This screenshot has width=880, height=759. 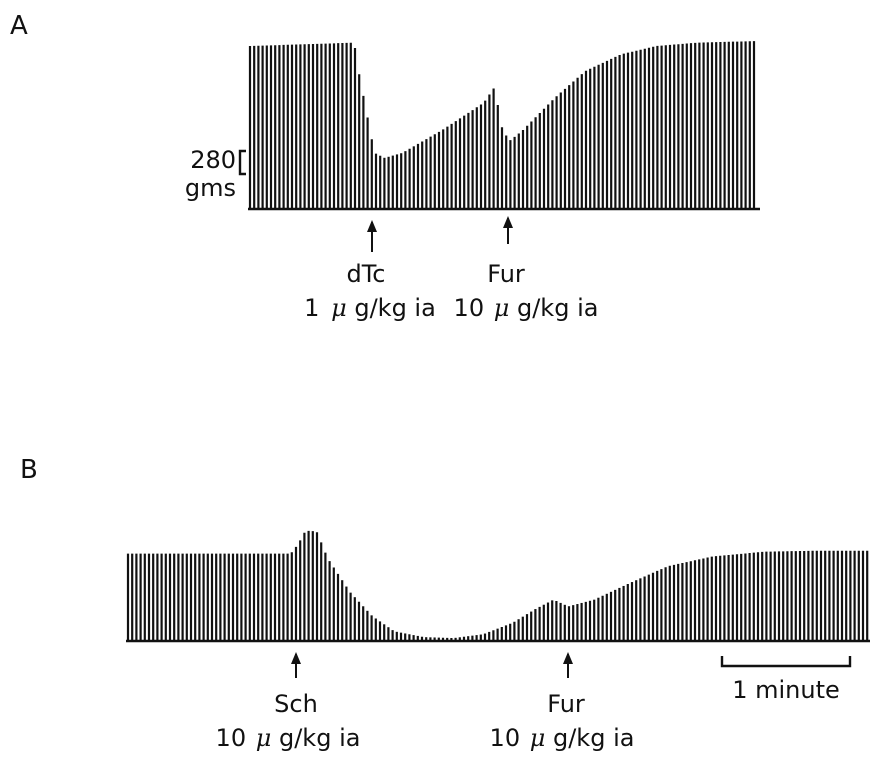 What do you see at coordinates (786, 662) in the screenshot?
I see `time-scale-bar` at bounding box center [786, 662].